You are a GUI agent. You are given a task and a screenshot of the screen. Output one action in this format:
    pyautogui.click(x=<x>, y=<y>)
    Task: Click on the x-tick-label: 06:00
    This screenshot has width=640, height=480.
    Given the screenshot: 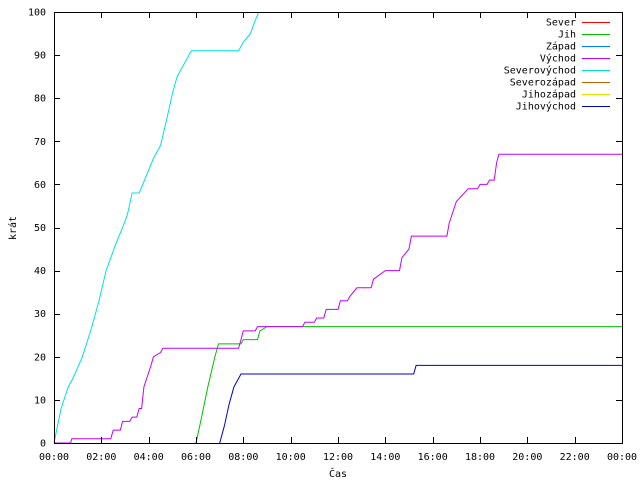 What is the action you would take?
    pyautogui.click(x=196, y=457)
    